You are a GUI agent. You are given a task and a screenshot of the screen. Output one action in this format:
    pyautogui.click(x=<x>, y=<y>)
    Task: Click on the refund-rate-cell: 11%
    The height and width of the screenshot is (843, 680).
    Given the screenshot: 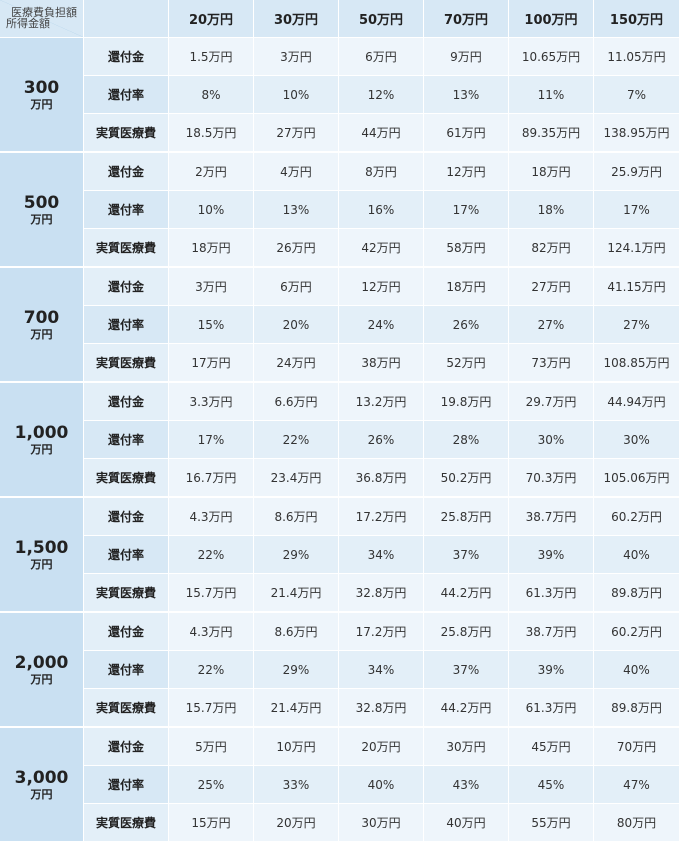 What is the action you would take?
    pyautogui.click(x=551, y=95)
    